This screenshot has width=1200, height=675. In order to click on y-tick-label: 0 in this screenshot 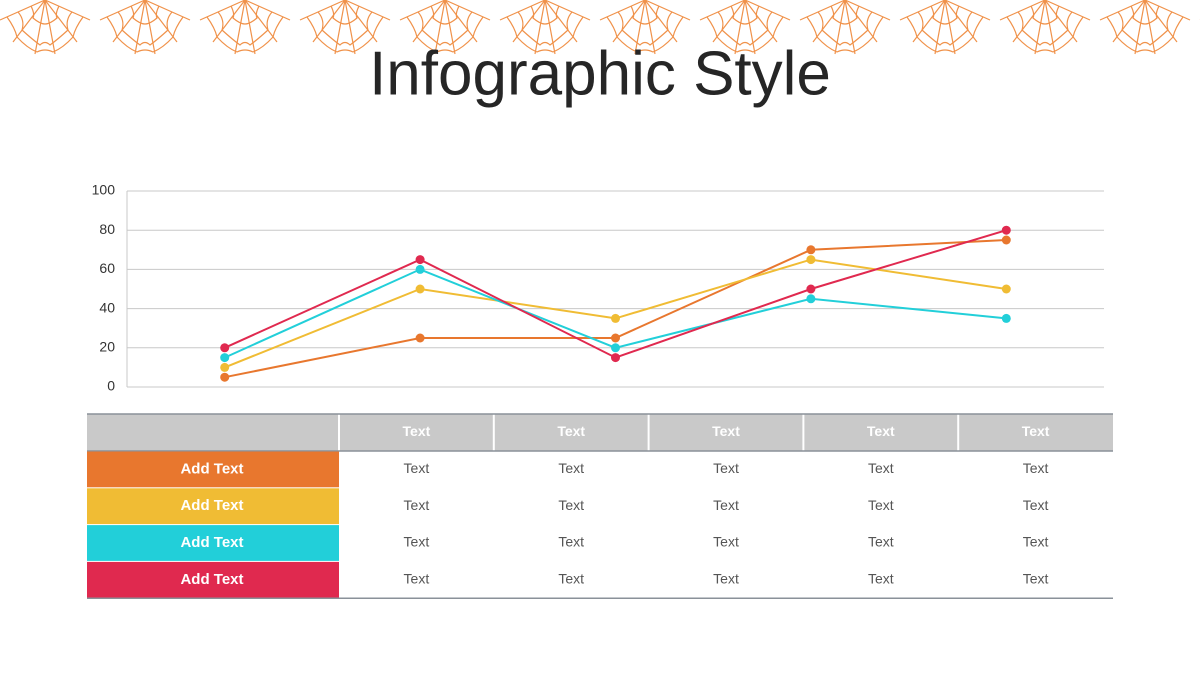, I will do `click(111, 386)`.